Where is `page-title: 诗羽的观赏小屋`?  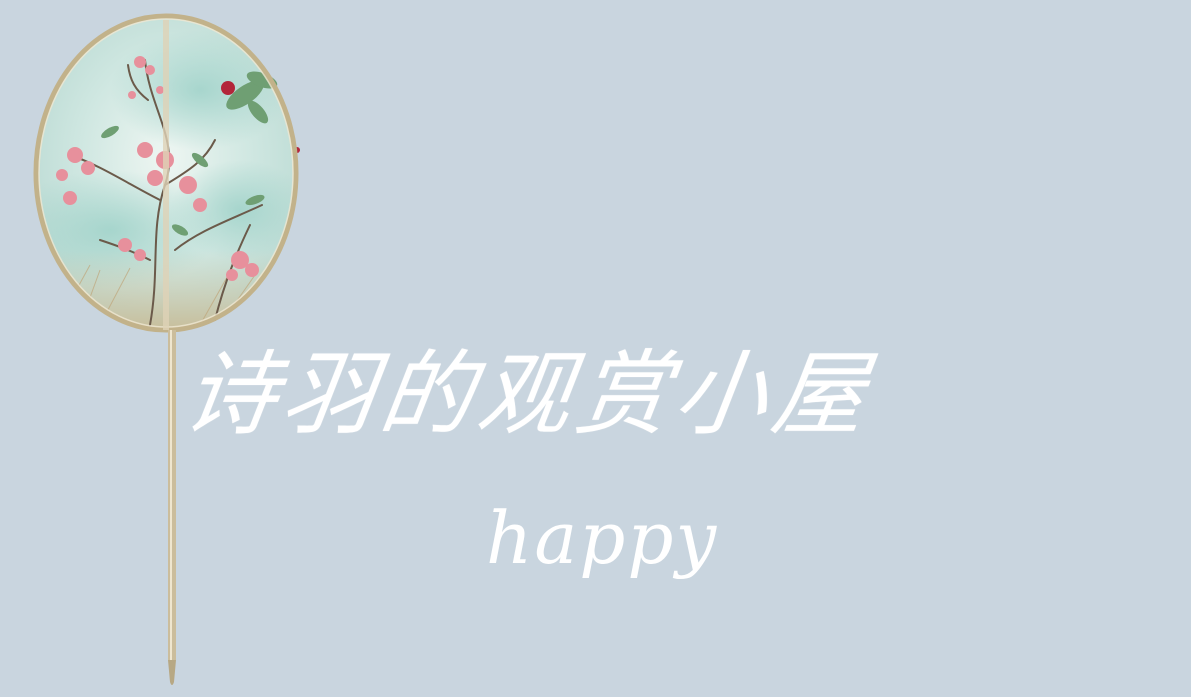
page-title: 诗羽的观赏小屋 is located at coordinates (528, 394).